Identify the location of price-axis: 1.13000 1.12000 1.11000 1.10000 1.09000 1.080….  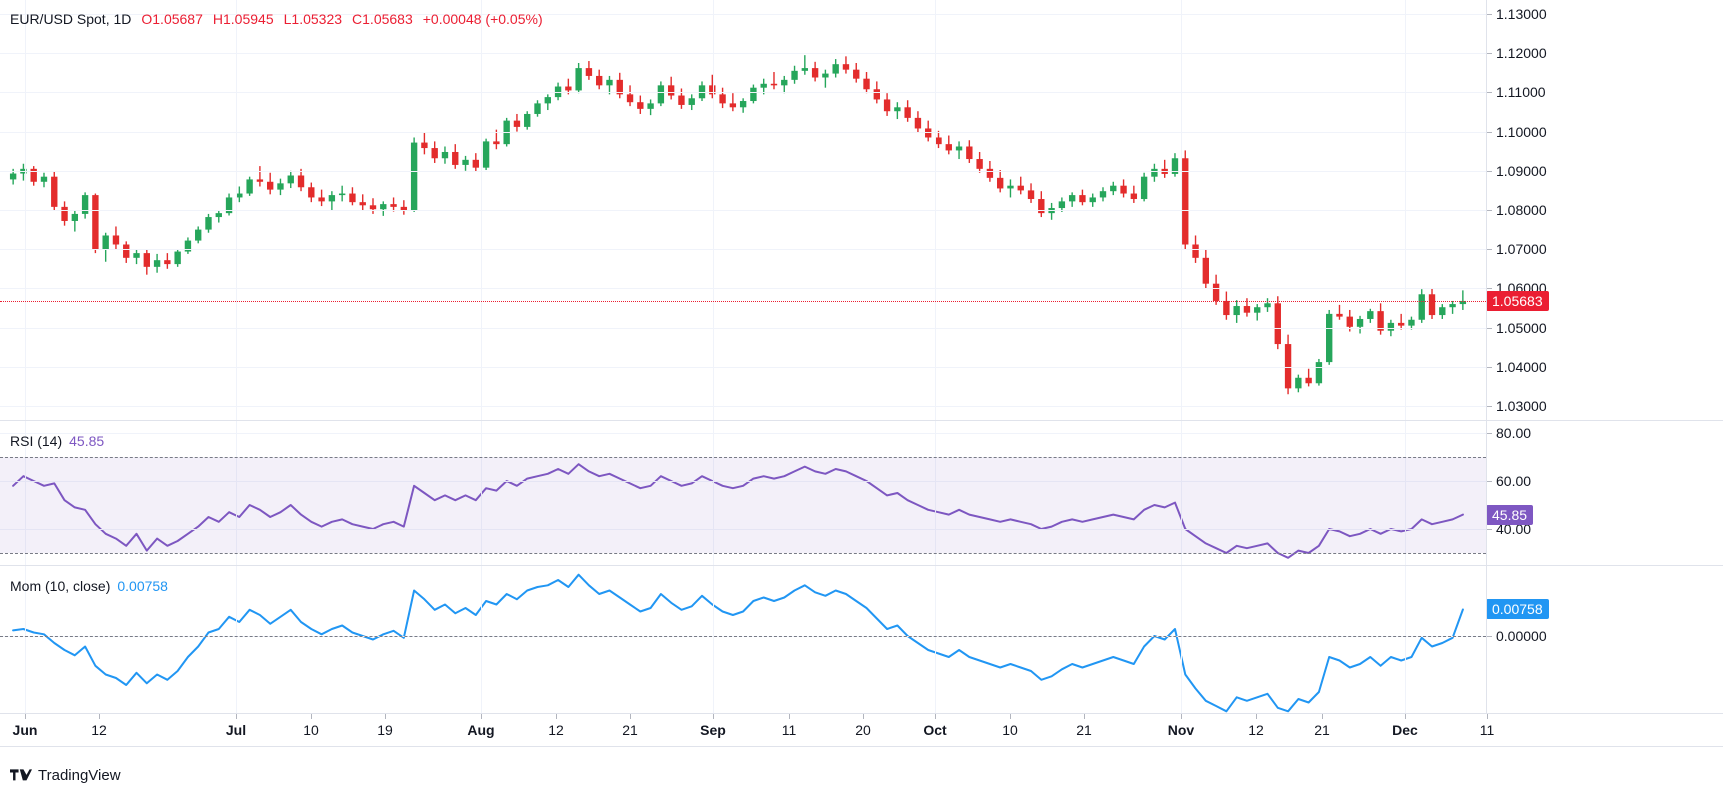
(1604, 210).